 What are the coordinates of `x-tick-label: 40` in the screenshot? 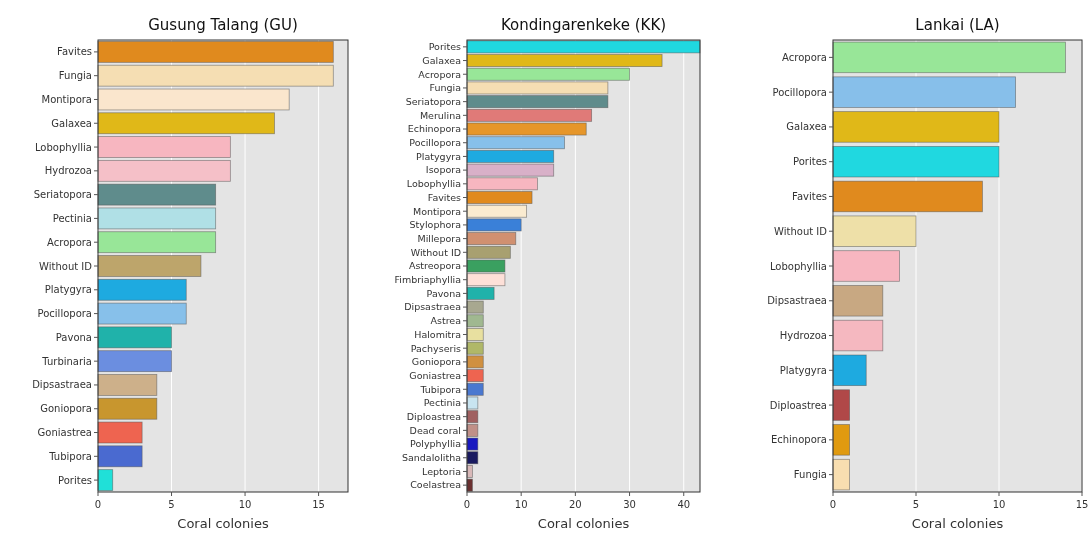 It's located at (684, 504).